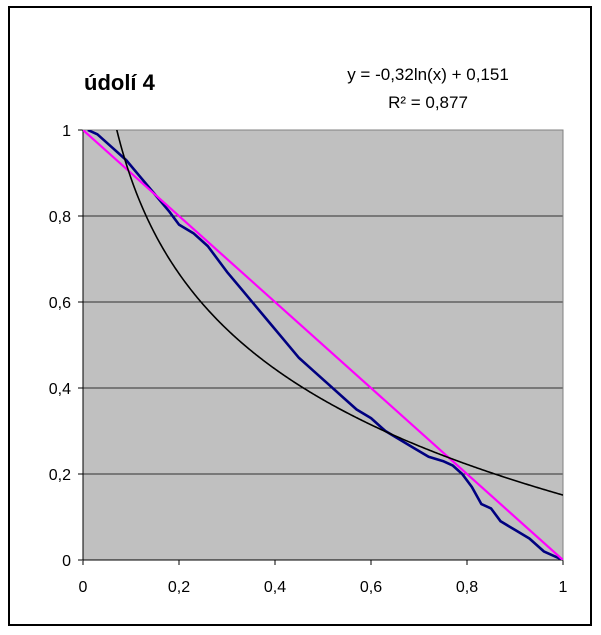 This screenshot has width=601, height=635. I want to click on x-tick-label: 0,2, so click(179, 587).